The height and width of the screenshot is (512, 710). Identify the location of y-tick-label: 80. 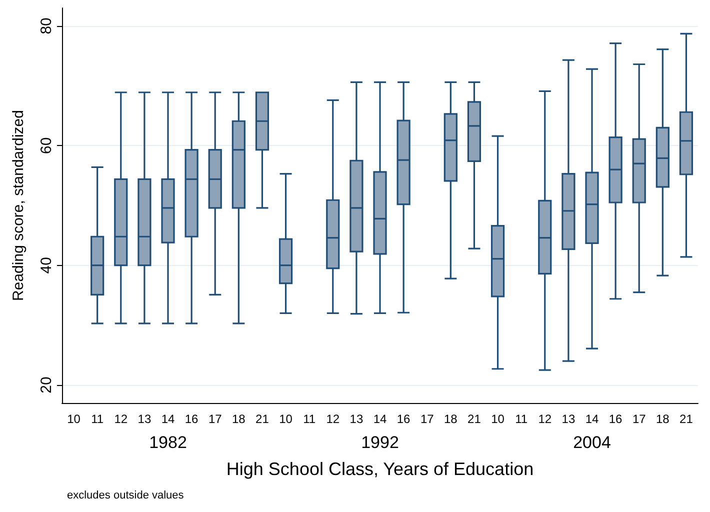
(46, 26).